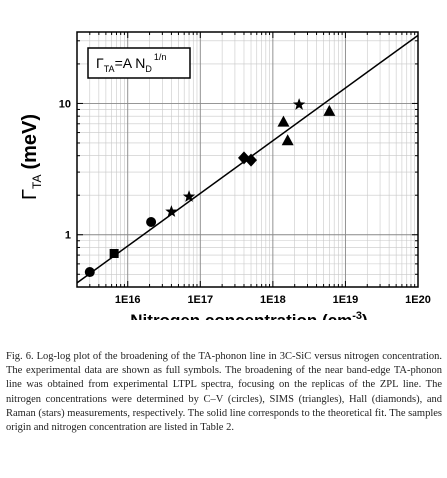  What do you see at coordinates (30, 142) in the screenshot?
I see `y-axis-label-unit: (meV)` at bounding box center [30, 142].